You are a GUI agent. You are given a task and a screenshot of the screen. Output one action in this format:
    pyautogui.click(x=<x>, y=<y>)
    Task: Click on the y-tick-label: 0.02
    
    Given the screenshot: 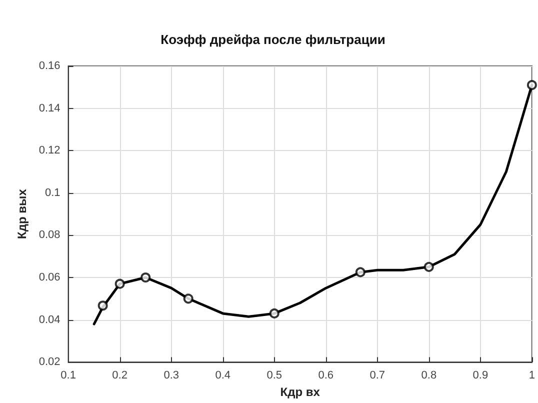 What is the action you would take?
    pyautogui.click(x=49, y=362)
    